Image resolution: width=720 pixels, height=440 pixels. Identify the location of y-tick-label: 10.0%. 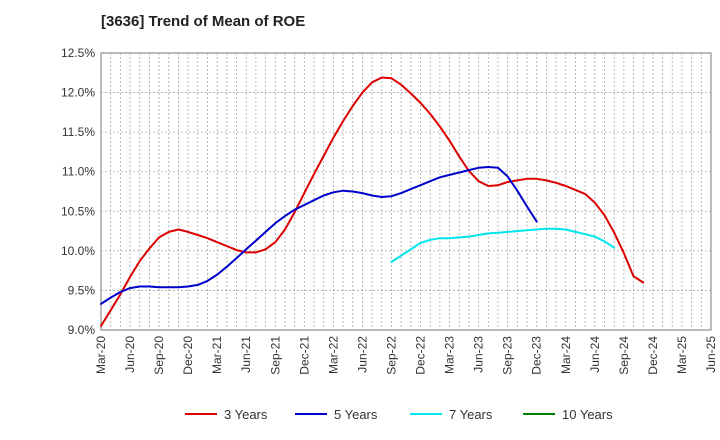
(78, 251).